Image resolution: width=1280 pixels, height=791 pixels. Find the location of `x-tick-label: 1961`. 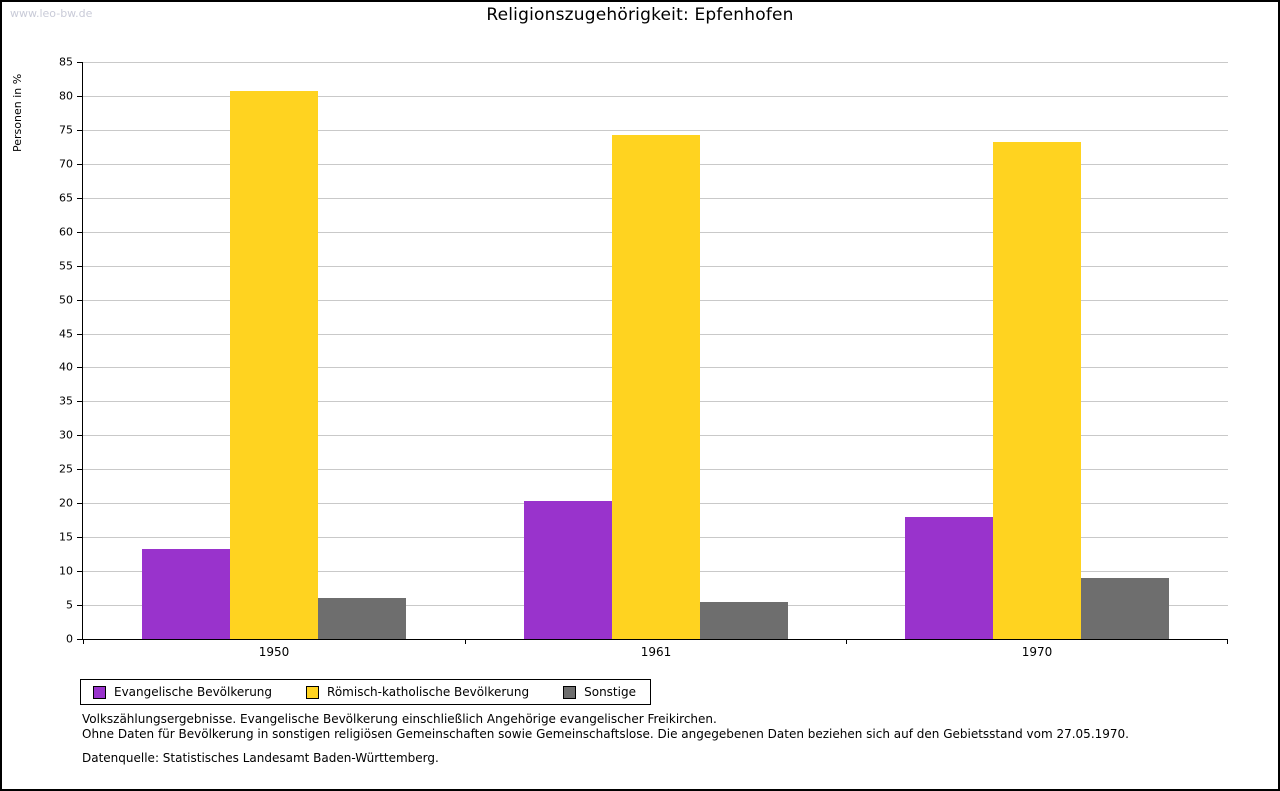

x-tick-label: 1961 is located at coordinates (656, 652).